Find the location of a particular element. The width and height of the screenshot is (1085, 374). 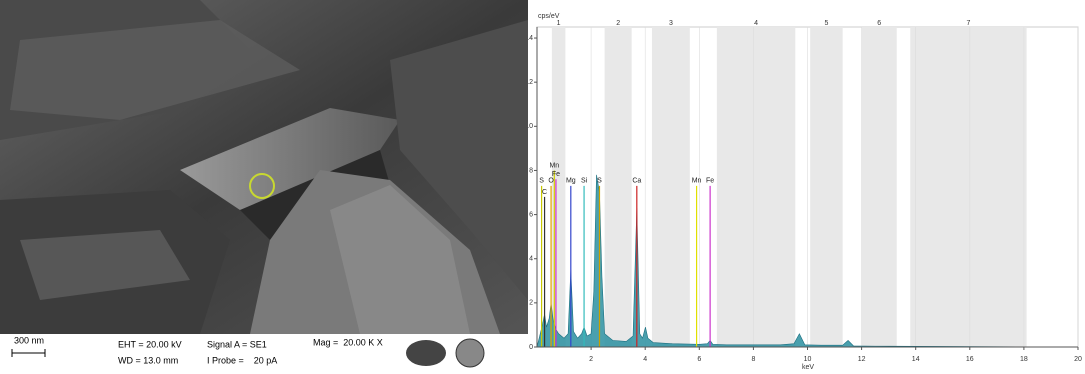

x-tick-label: 10 is located at coordinates (808, 359).